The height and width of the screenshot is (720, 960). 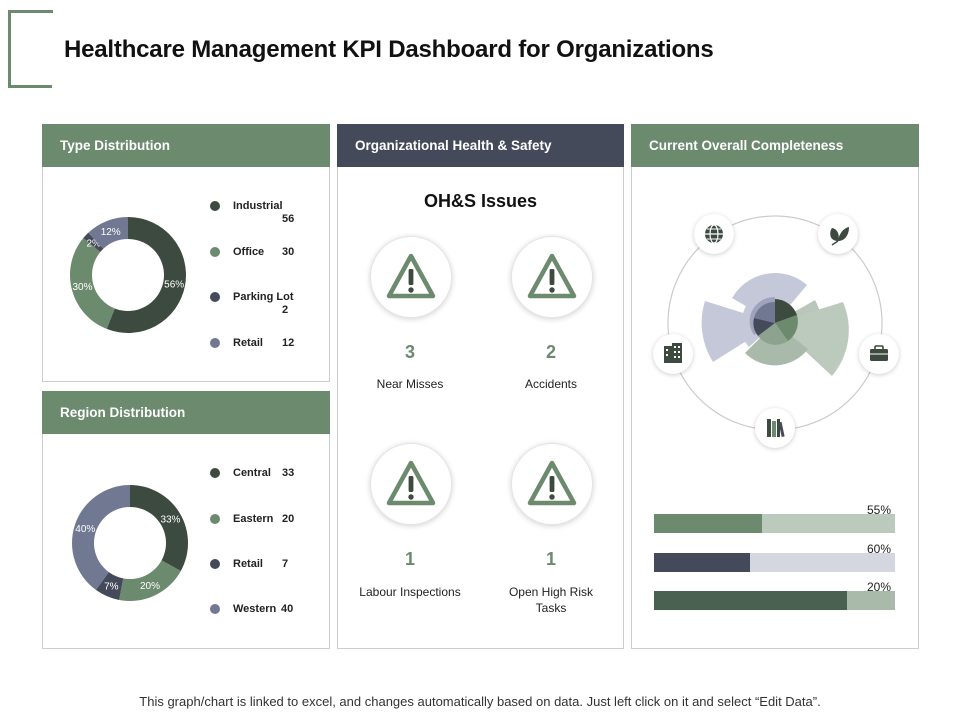 I want to click on leaves-icon, so click(x=839, y=236).